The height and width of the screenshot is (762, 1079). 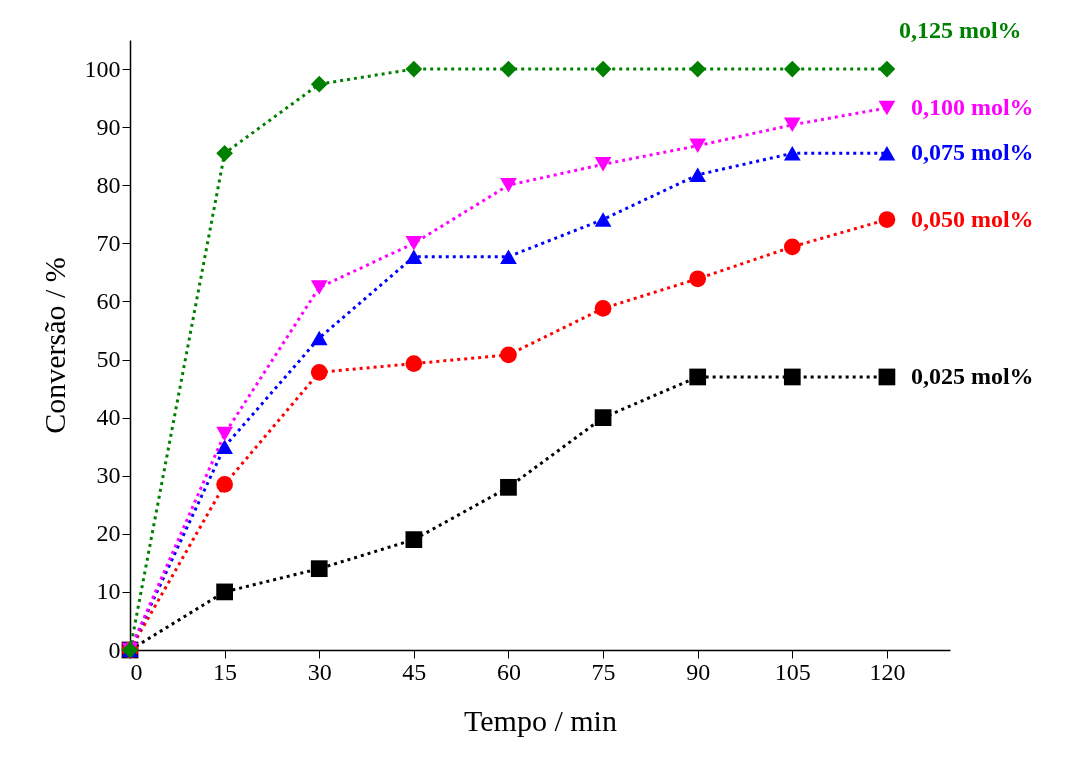 I want to click on y-tick-label: 40, so click(x=108, y=417).